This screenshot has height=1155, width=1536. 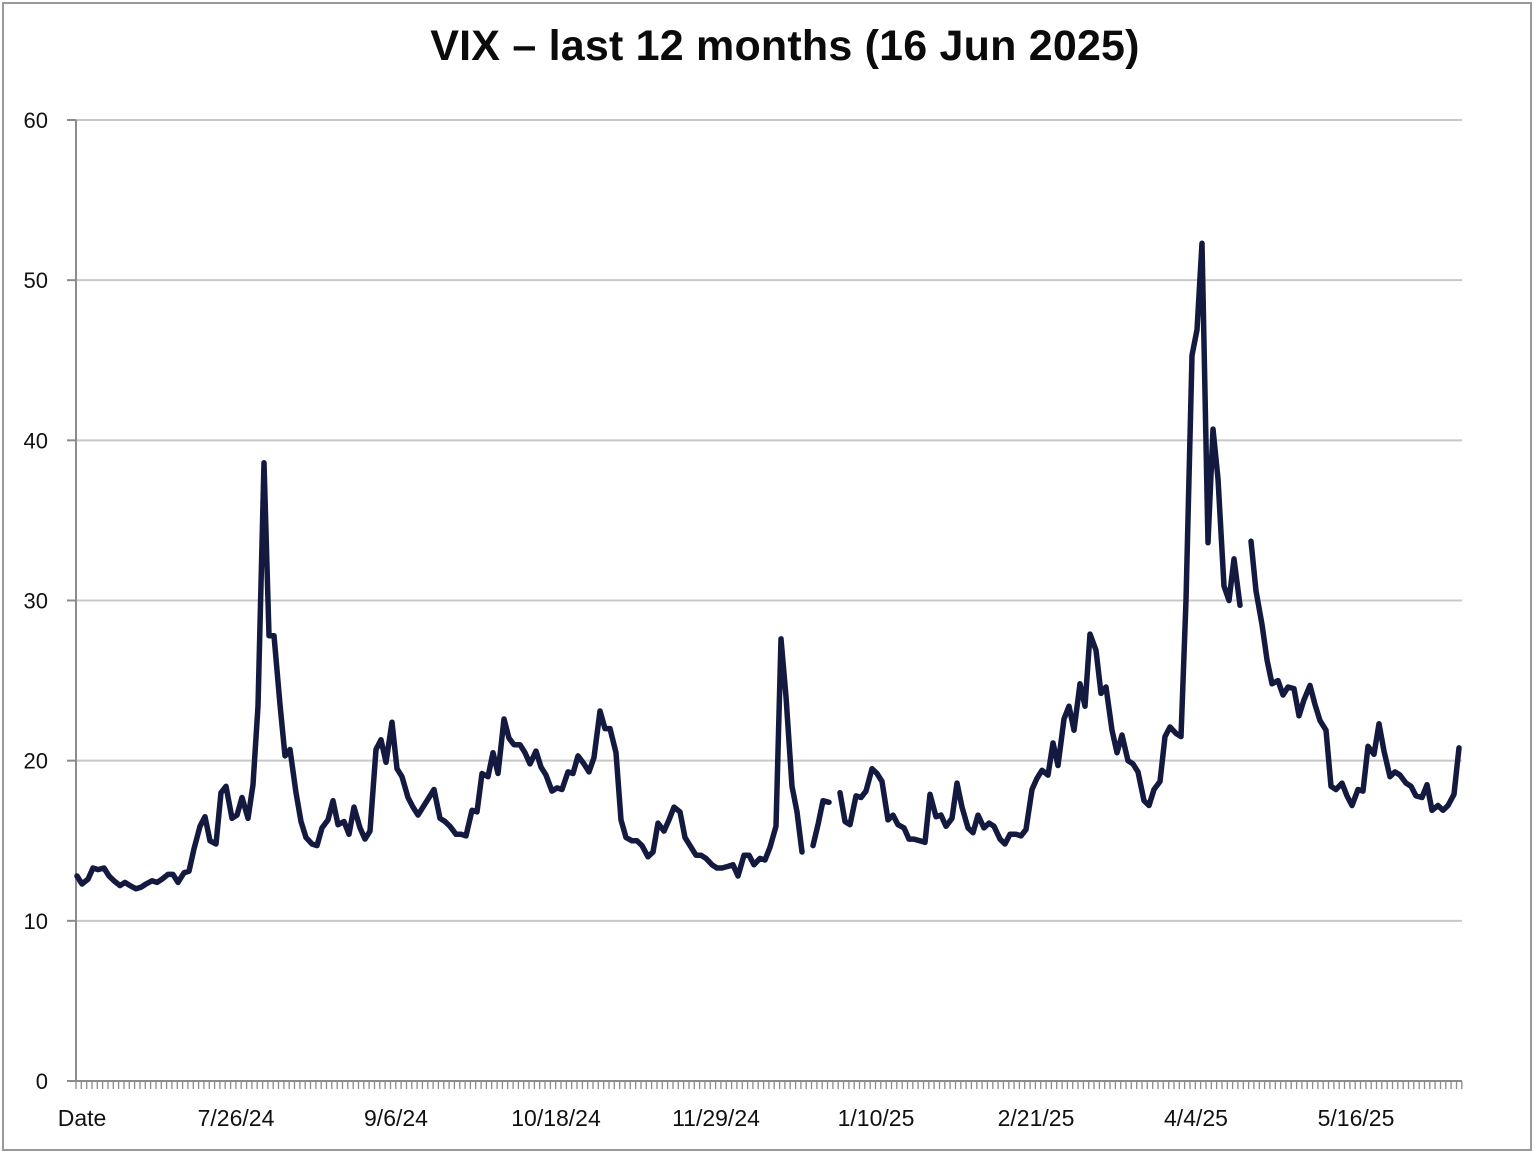 What do you see at coordinates (36, 440) in the screenshot?
I see `y-tick-label: 40` at bounding box center [36, 440].